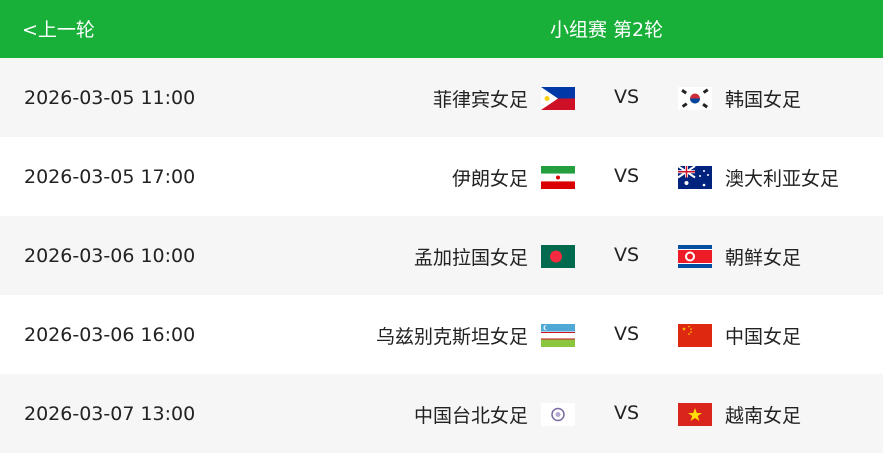  Describe the element at coordinates (558, 98) in the screenshot. I see `philippines-flag-icon` at that location.